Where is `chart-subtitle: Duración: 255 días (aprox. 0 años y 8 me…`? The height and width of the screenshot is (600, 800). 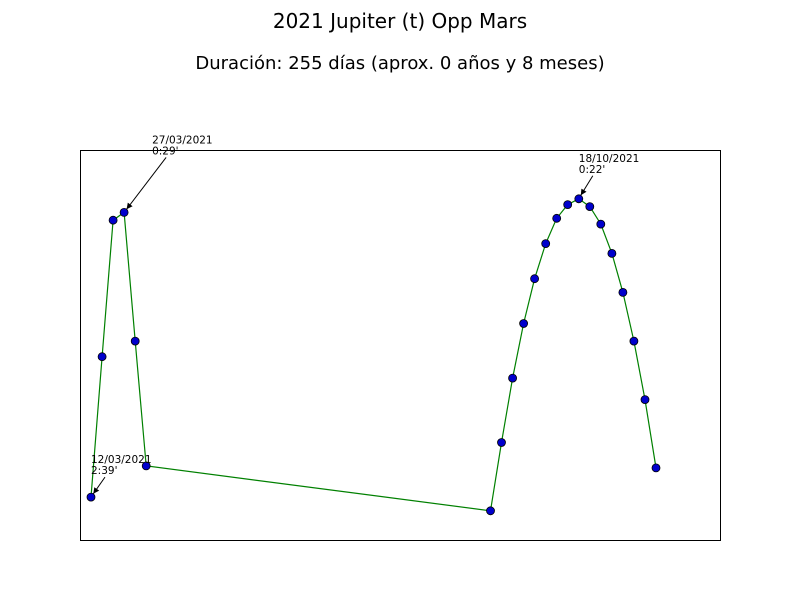 chart-subtitle: Duración: 255 días (aprox. 0 años y 8 me… is located at coordinates (399, 63).